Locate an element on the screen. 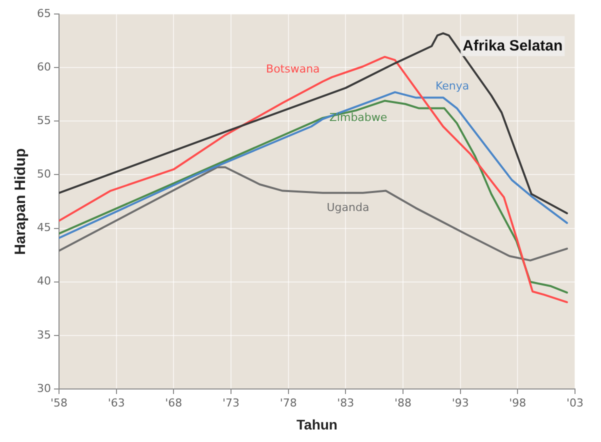  y-tick-label: 50 is located at coordinates (43, 174).